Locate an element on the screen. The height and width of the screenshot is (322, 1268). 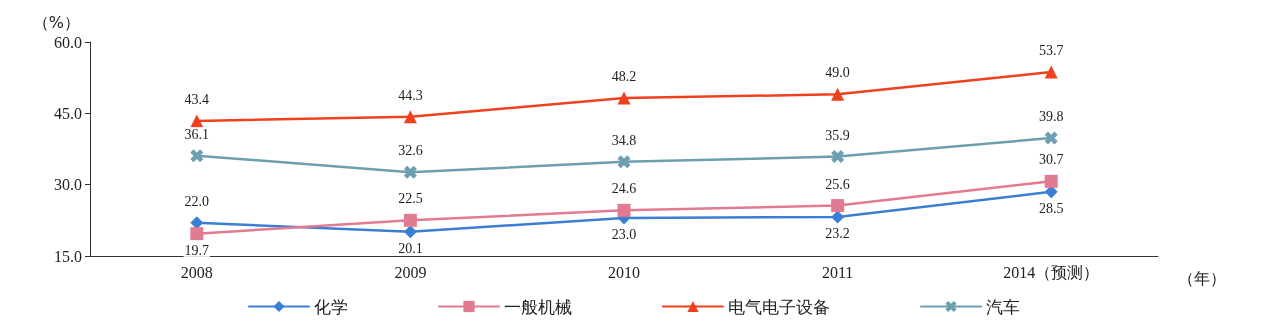
x-tick-label: 2008 is located at coordinates (196, 272).